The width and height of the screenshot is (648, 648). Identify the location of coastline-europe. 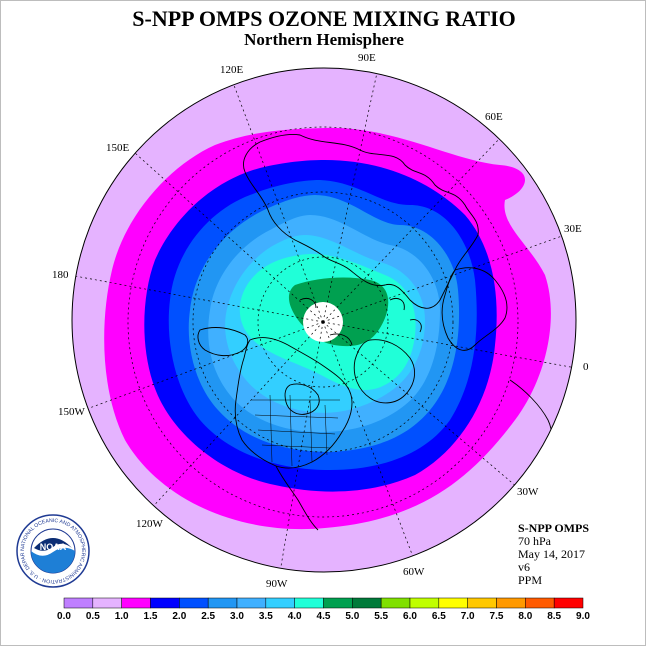
(474, 309).